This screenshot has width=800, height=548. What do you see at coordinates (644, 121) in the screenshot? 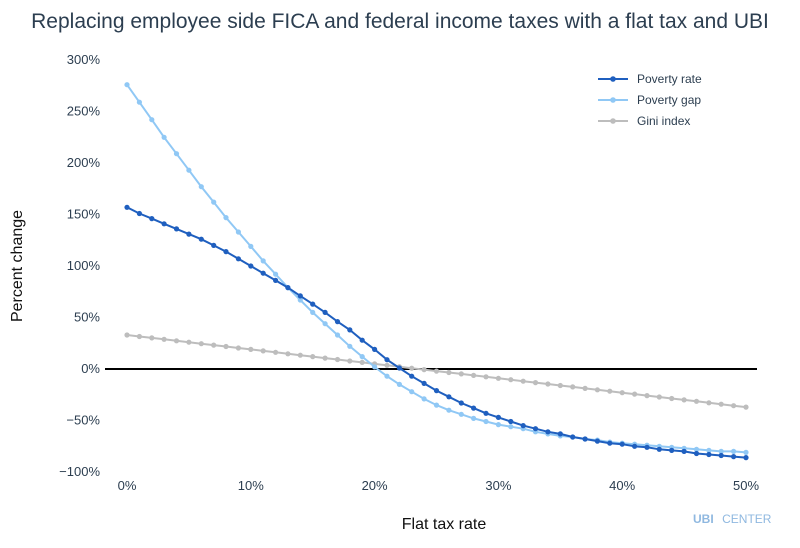
I see `legend-item-gini-index: Gini index` at bounding box center [644, 121].